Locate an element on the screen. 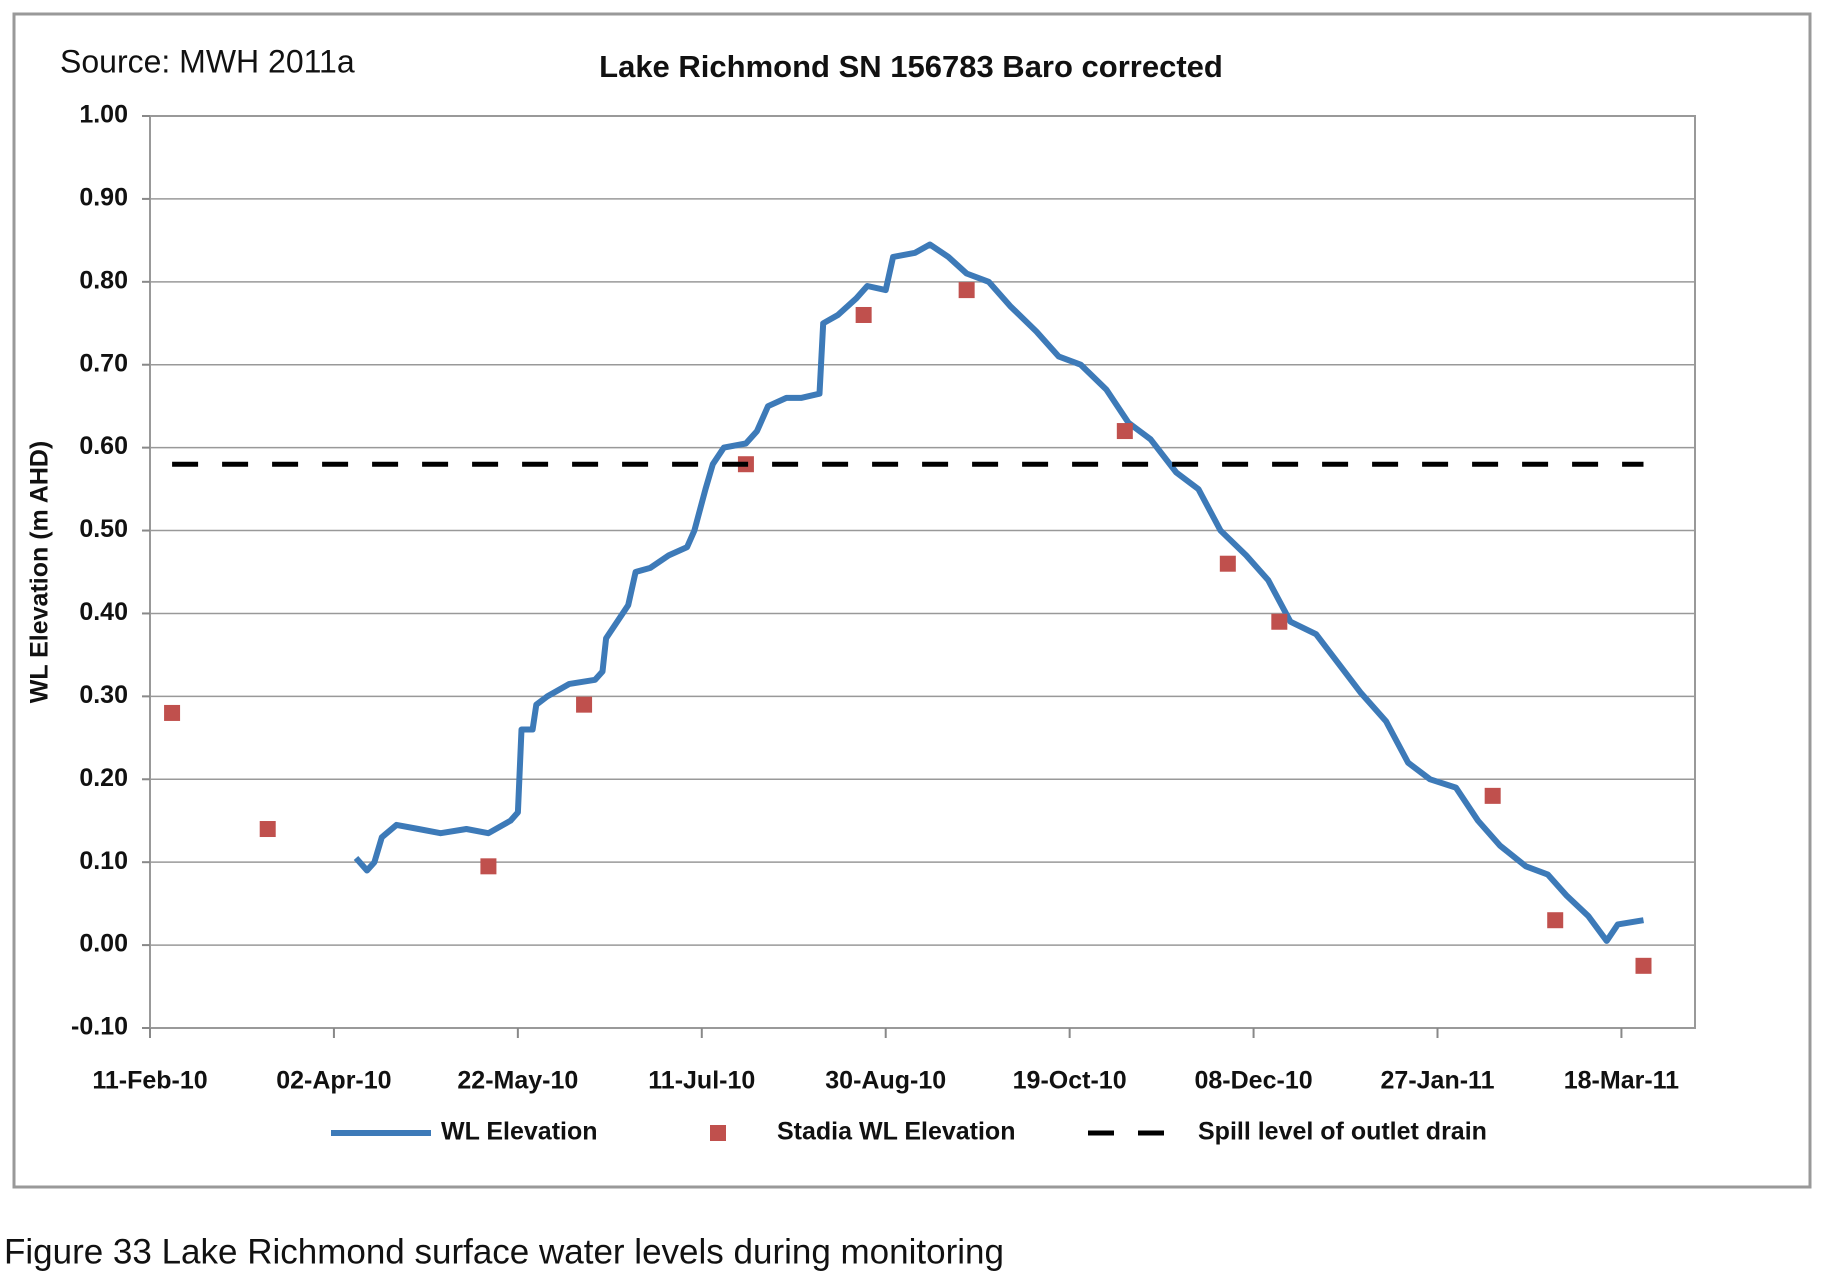  x-tick-label: 11-Jul-10 is located at coordinates (701, 1081).